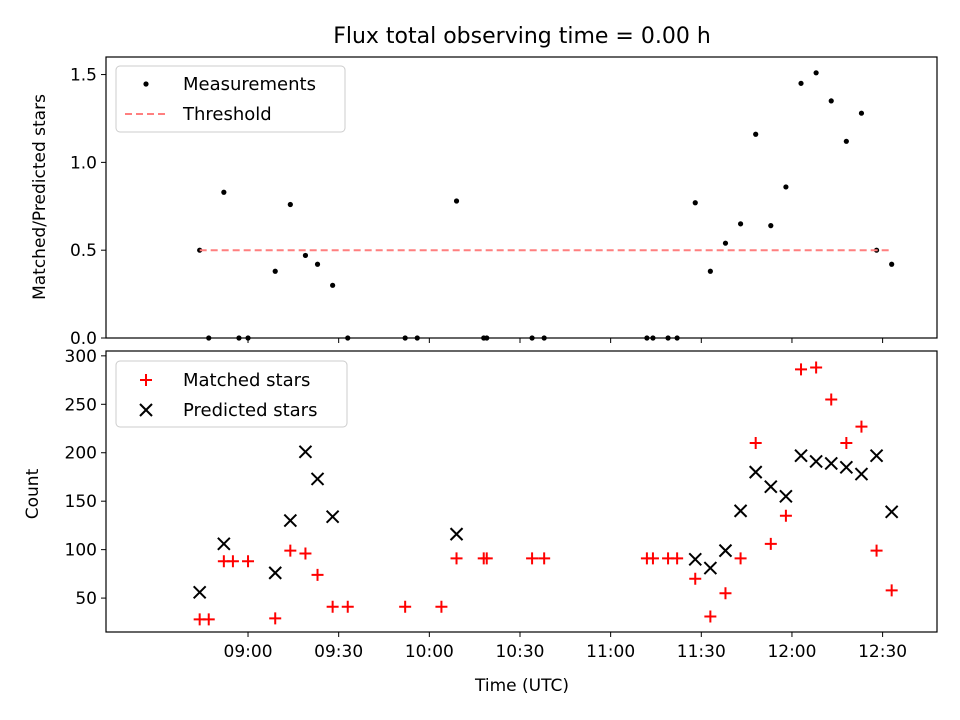  Describe the element at coordinates (83, 76) in the screenshot. I see `y-tick-label: 1.5` at that location.